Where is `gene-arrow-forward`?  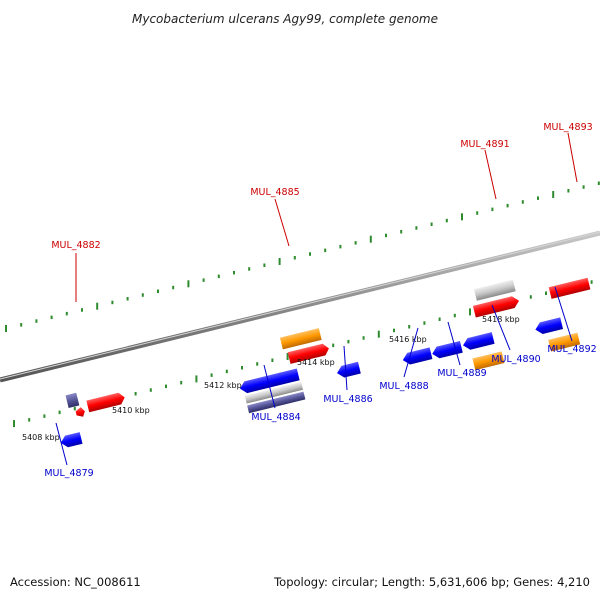
gene-arrow-forward is located at coordinates (80, 412).